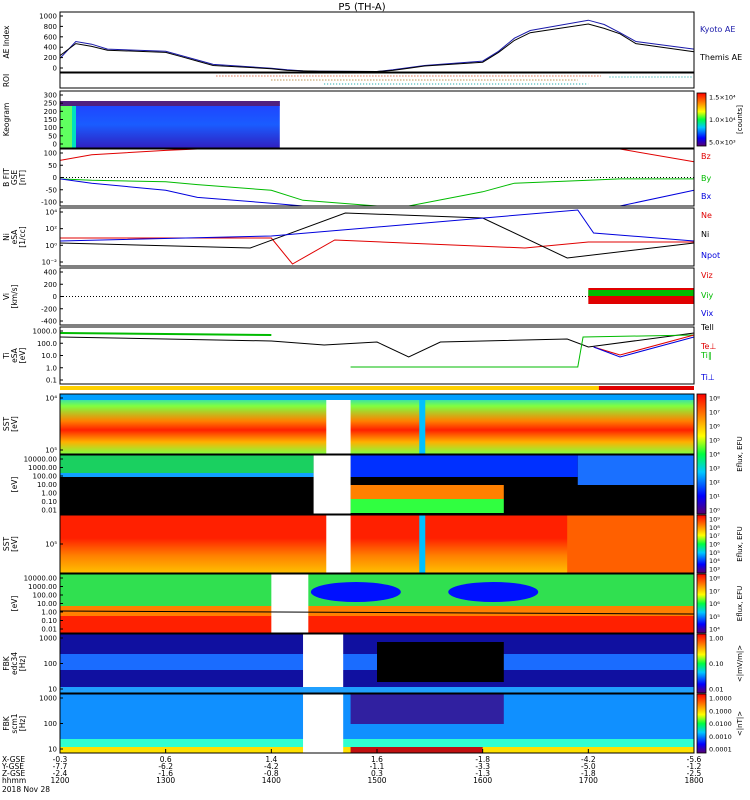  What do you see at coordinates (701, 663) in the screenshot?
I see `cbar-fbk1-bar` at bounding box center [701, 663].